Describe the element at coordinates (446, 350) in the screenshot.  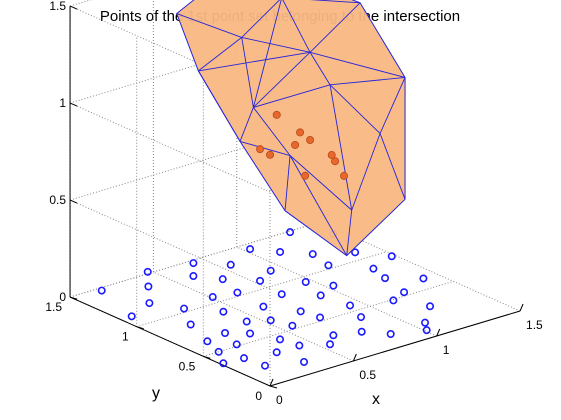
I see `x-tick-label: 1` at that location.